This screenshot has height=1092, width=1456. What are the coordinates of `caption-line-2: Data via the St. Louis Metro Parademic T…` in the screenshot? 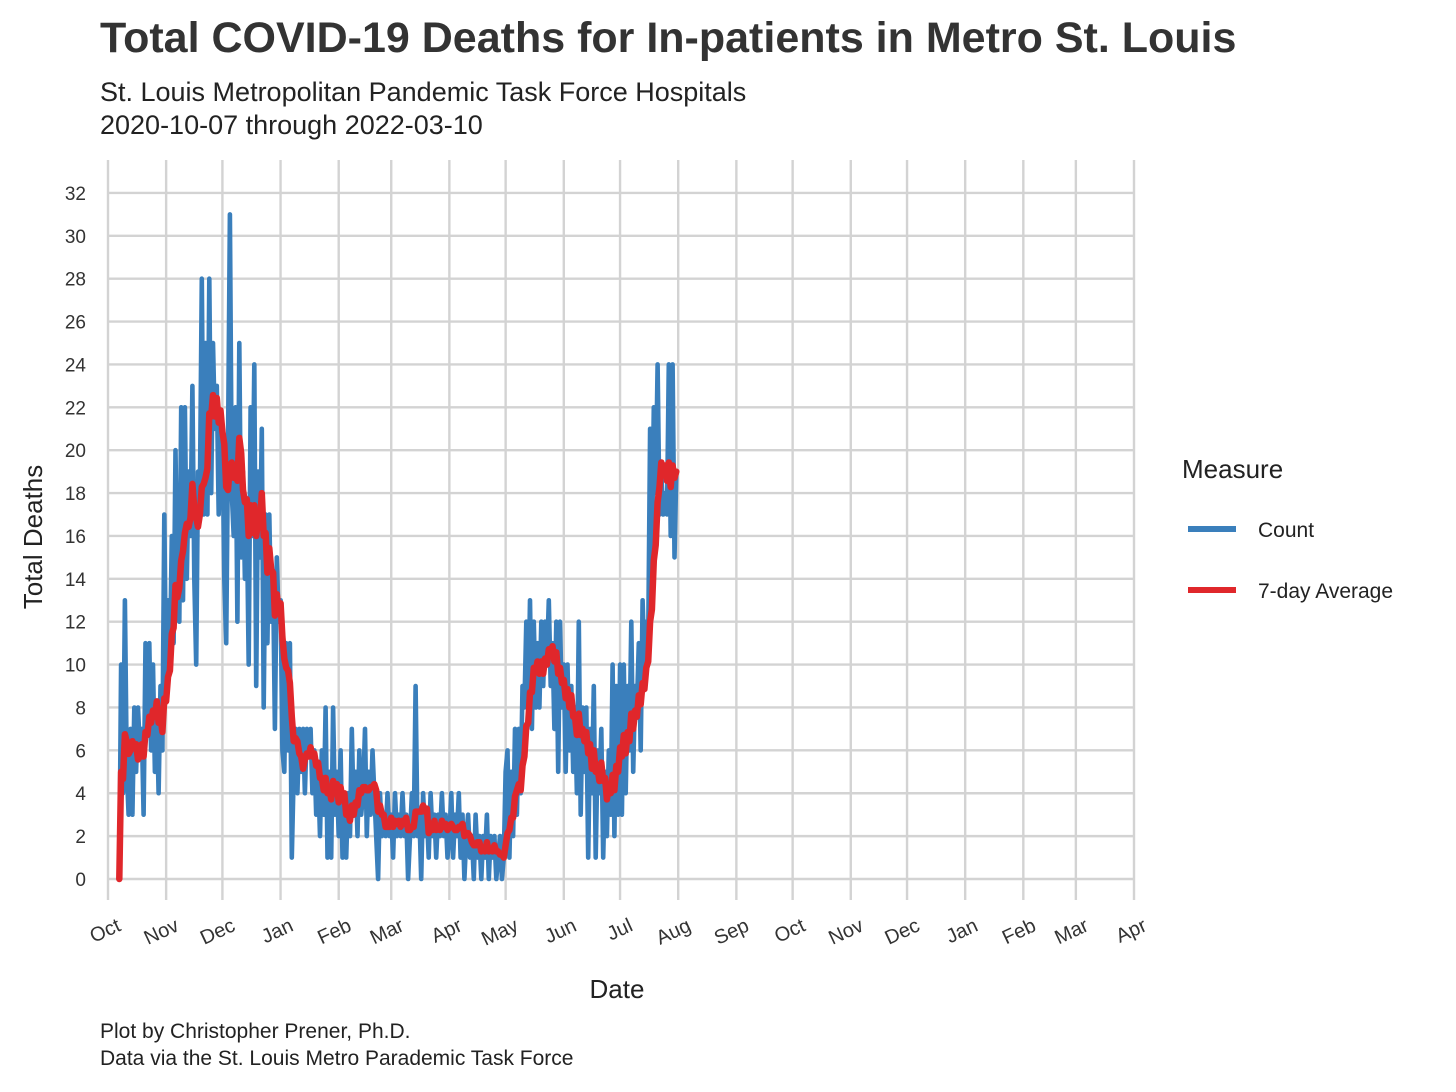 It's located at (337, 1058).